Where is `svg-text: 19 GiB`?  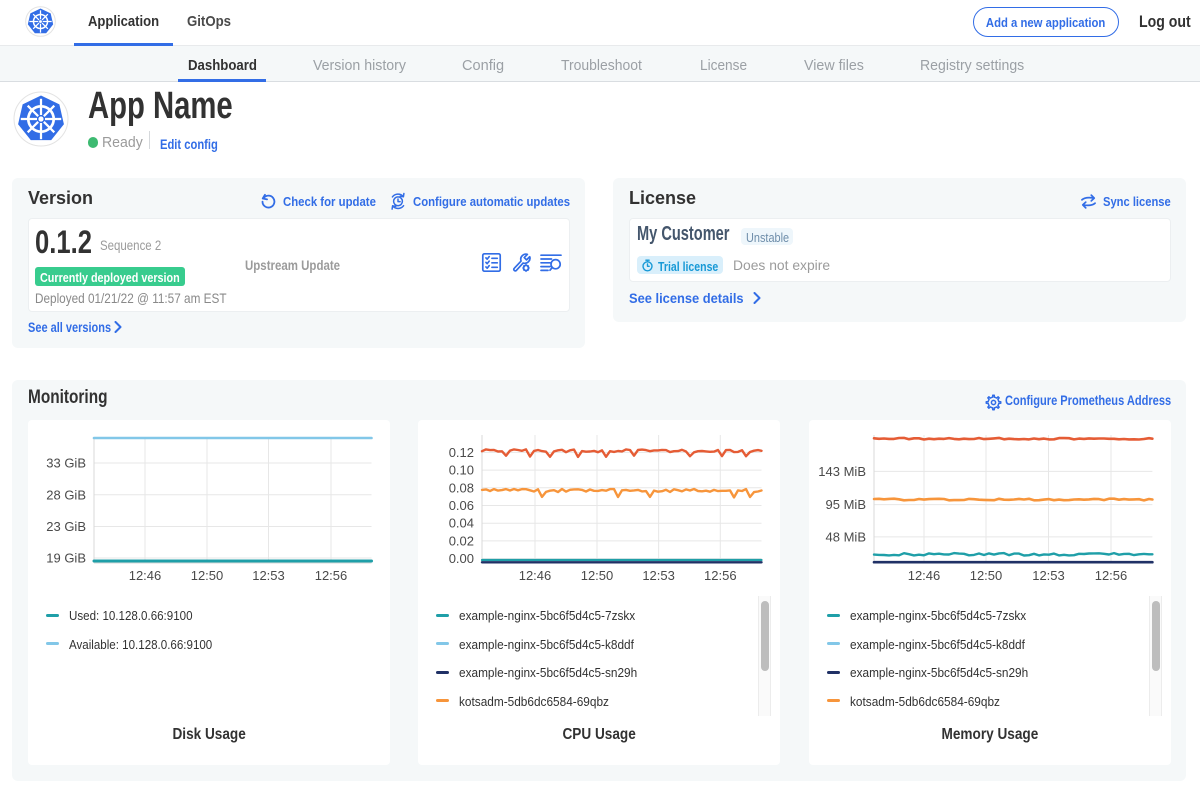 svg-text: 19 GiB is located at coordinates (66, 558).